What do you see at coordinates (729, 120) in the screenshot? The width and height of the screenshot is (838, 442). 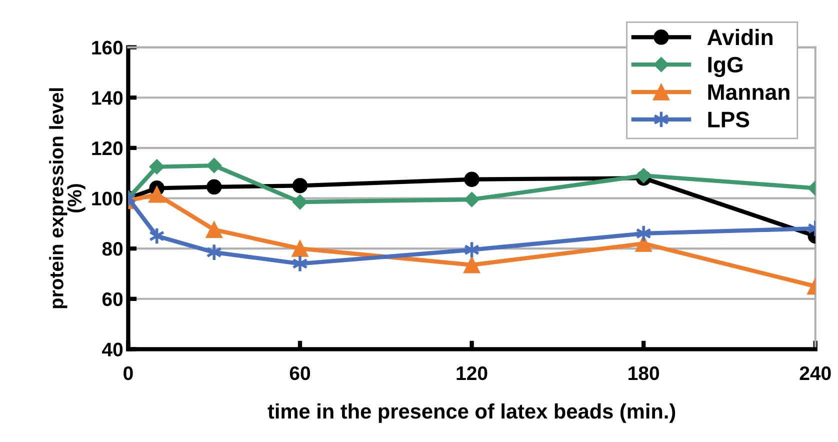 I see `legend-label: LPS` at bounding box center [729, 120].